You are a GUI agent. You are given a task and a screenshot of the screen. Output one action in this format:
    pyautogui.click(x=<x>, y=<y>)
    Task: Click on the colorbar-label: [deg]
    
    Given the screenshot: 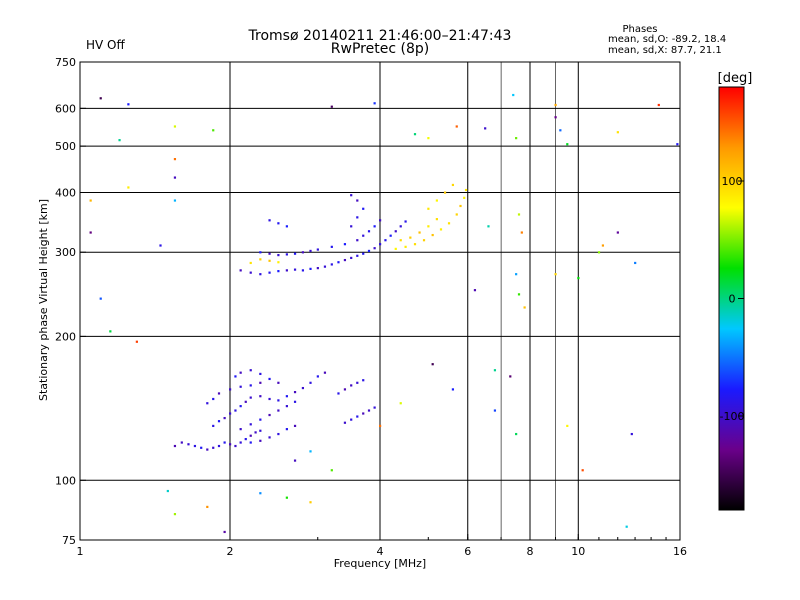 What is the action you would take?
    pyautogui.click(x=735, y=78)
    